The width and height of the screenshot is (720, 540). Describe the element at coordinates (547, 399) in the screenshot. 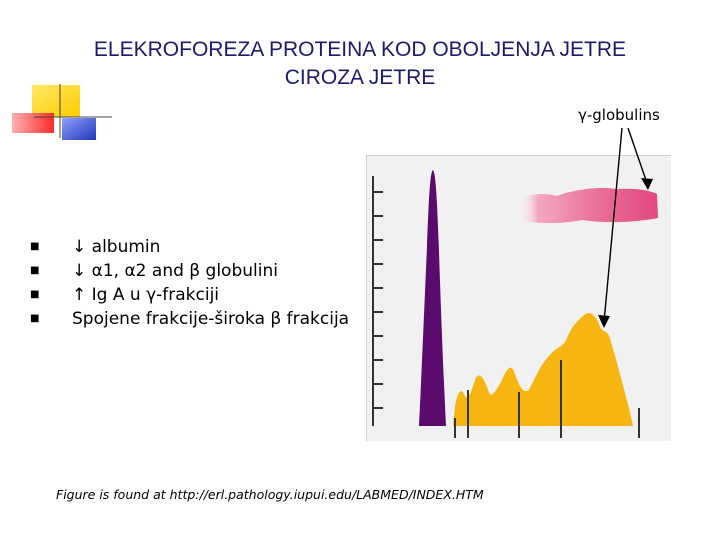

I see `fraction-dividers` at that location.